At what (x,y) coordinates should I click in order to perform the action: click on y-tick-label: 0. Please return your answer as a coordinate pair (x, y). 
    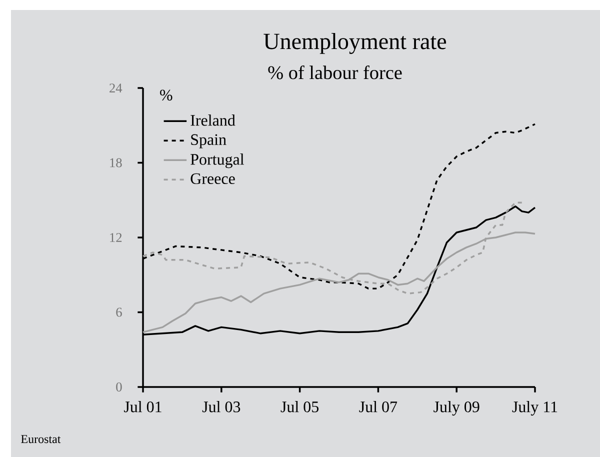
    Looking at the image, I should click on (119, 387).